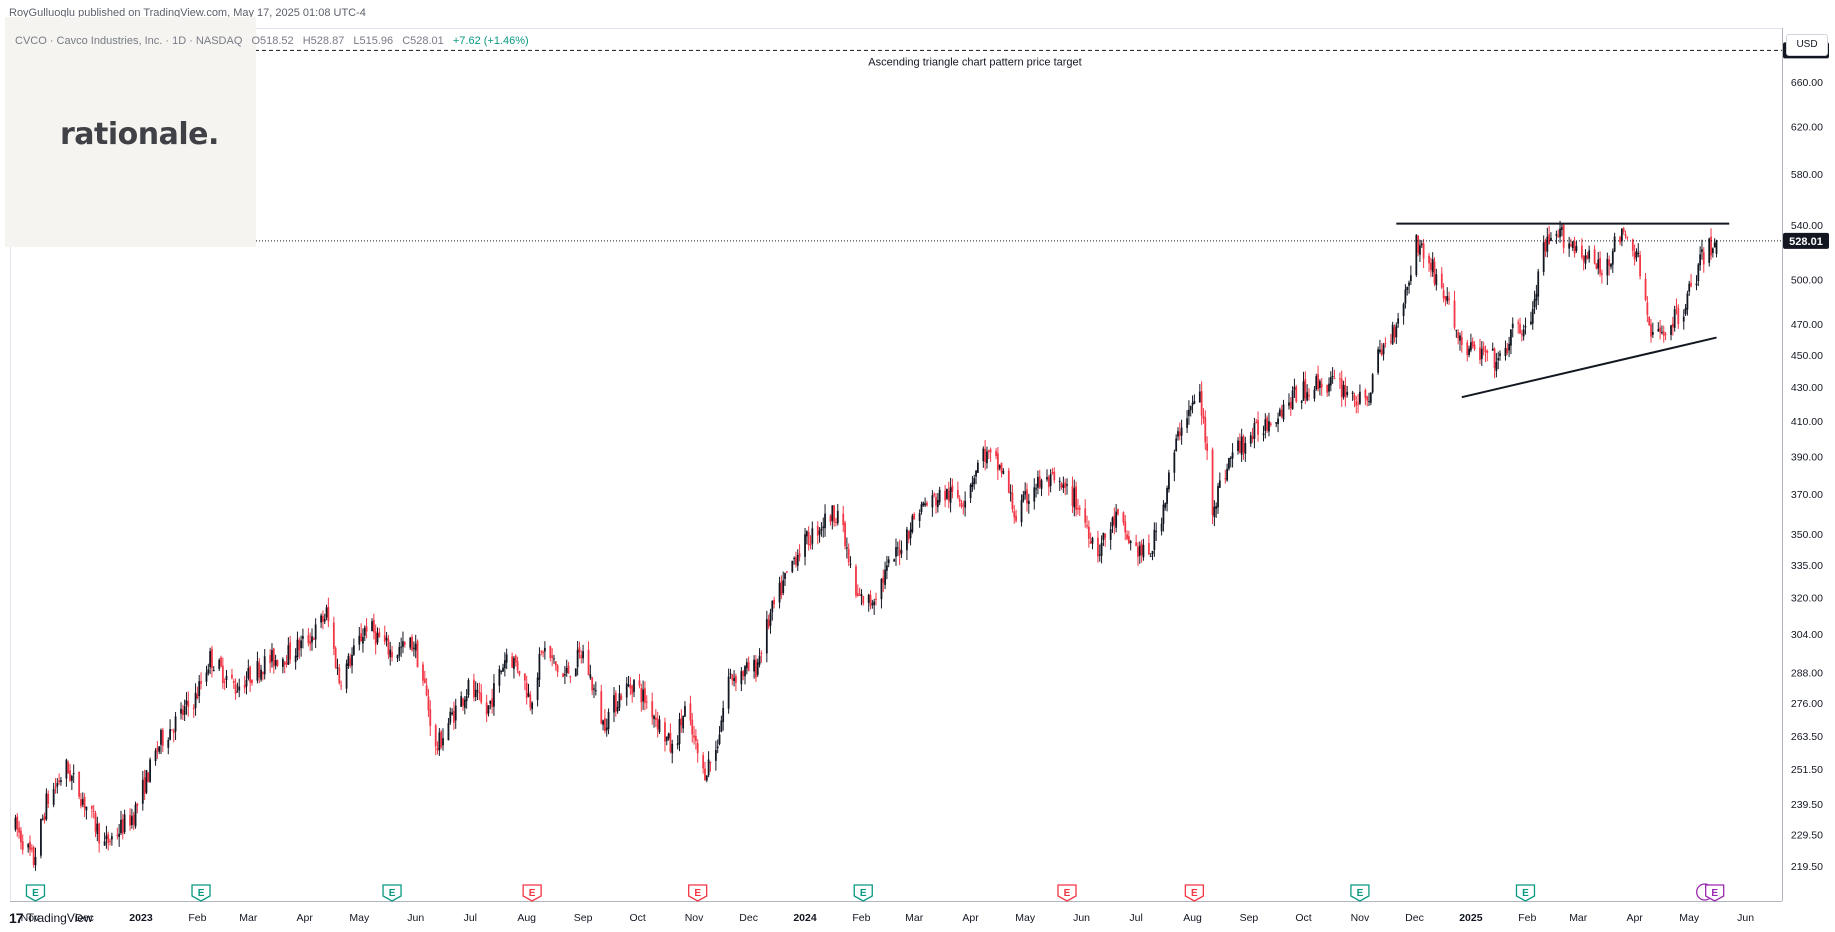 The width and height of the screenshot is (1835, 932). Describe the element at coordinates (896, 901) in the screenshot. I see `time-axis` at that location.